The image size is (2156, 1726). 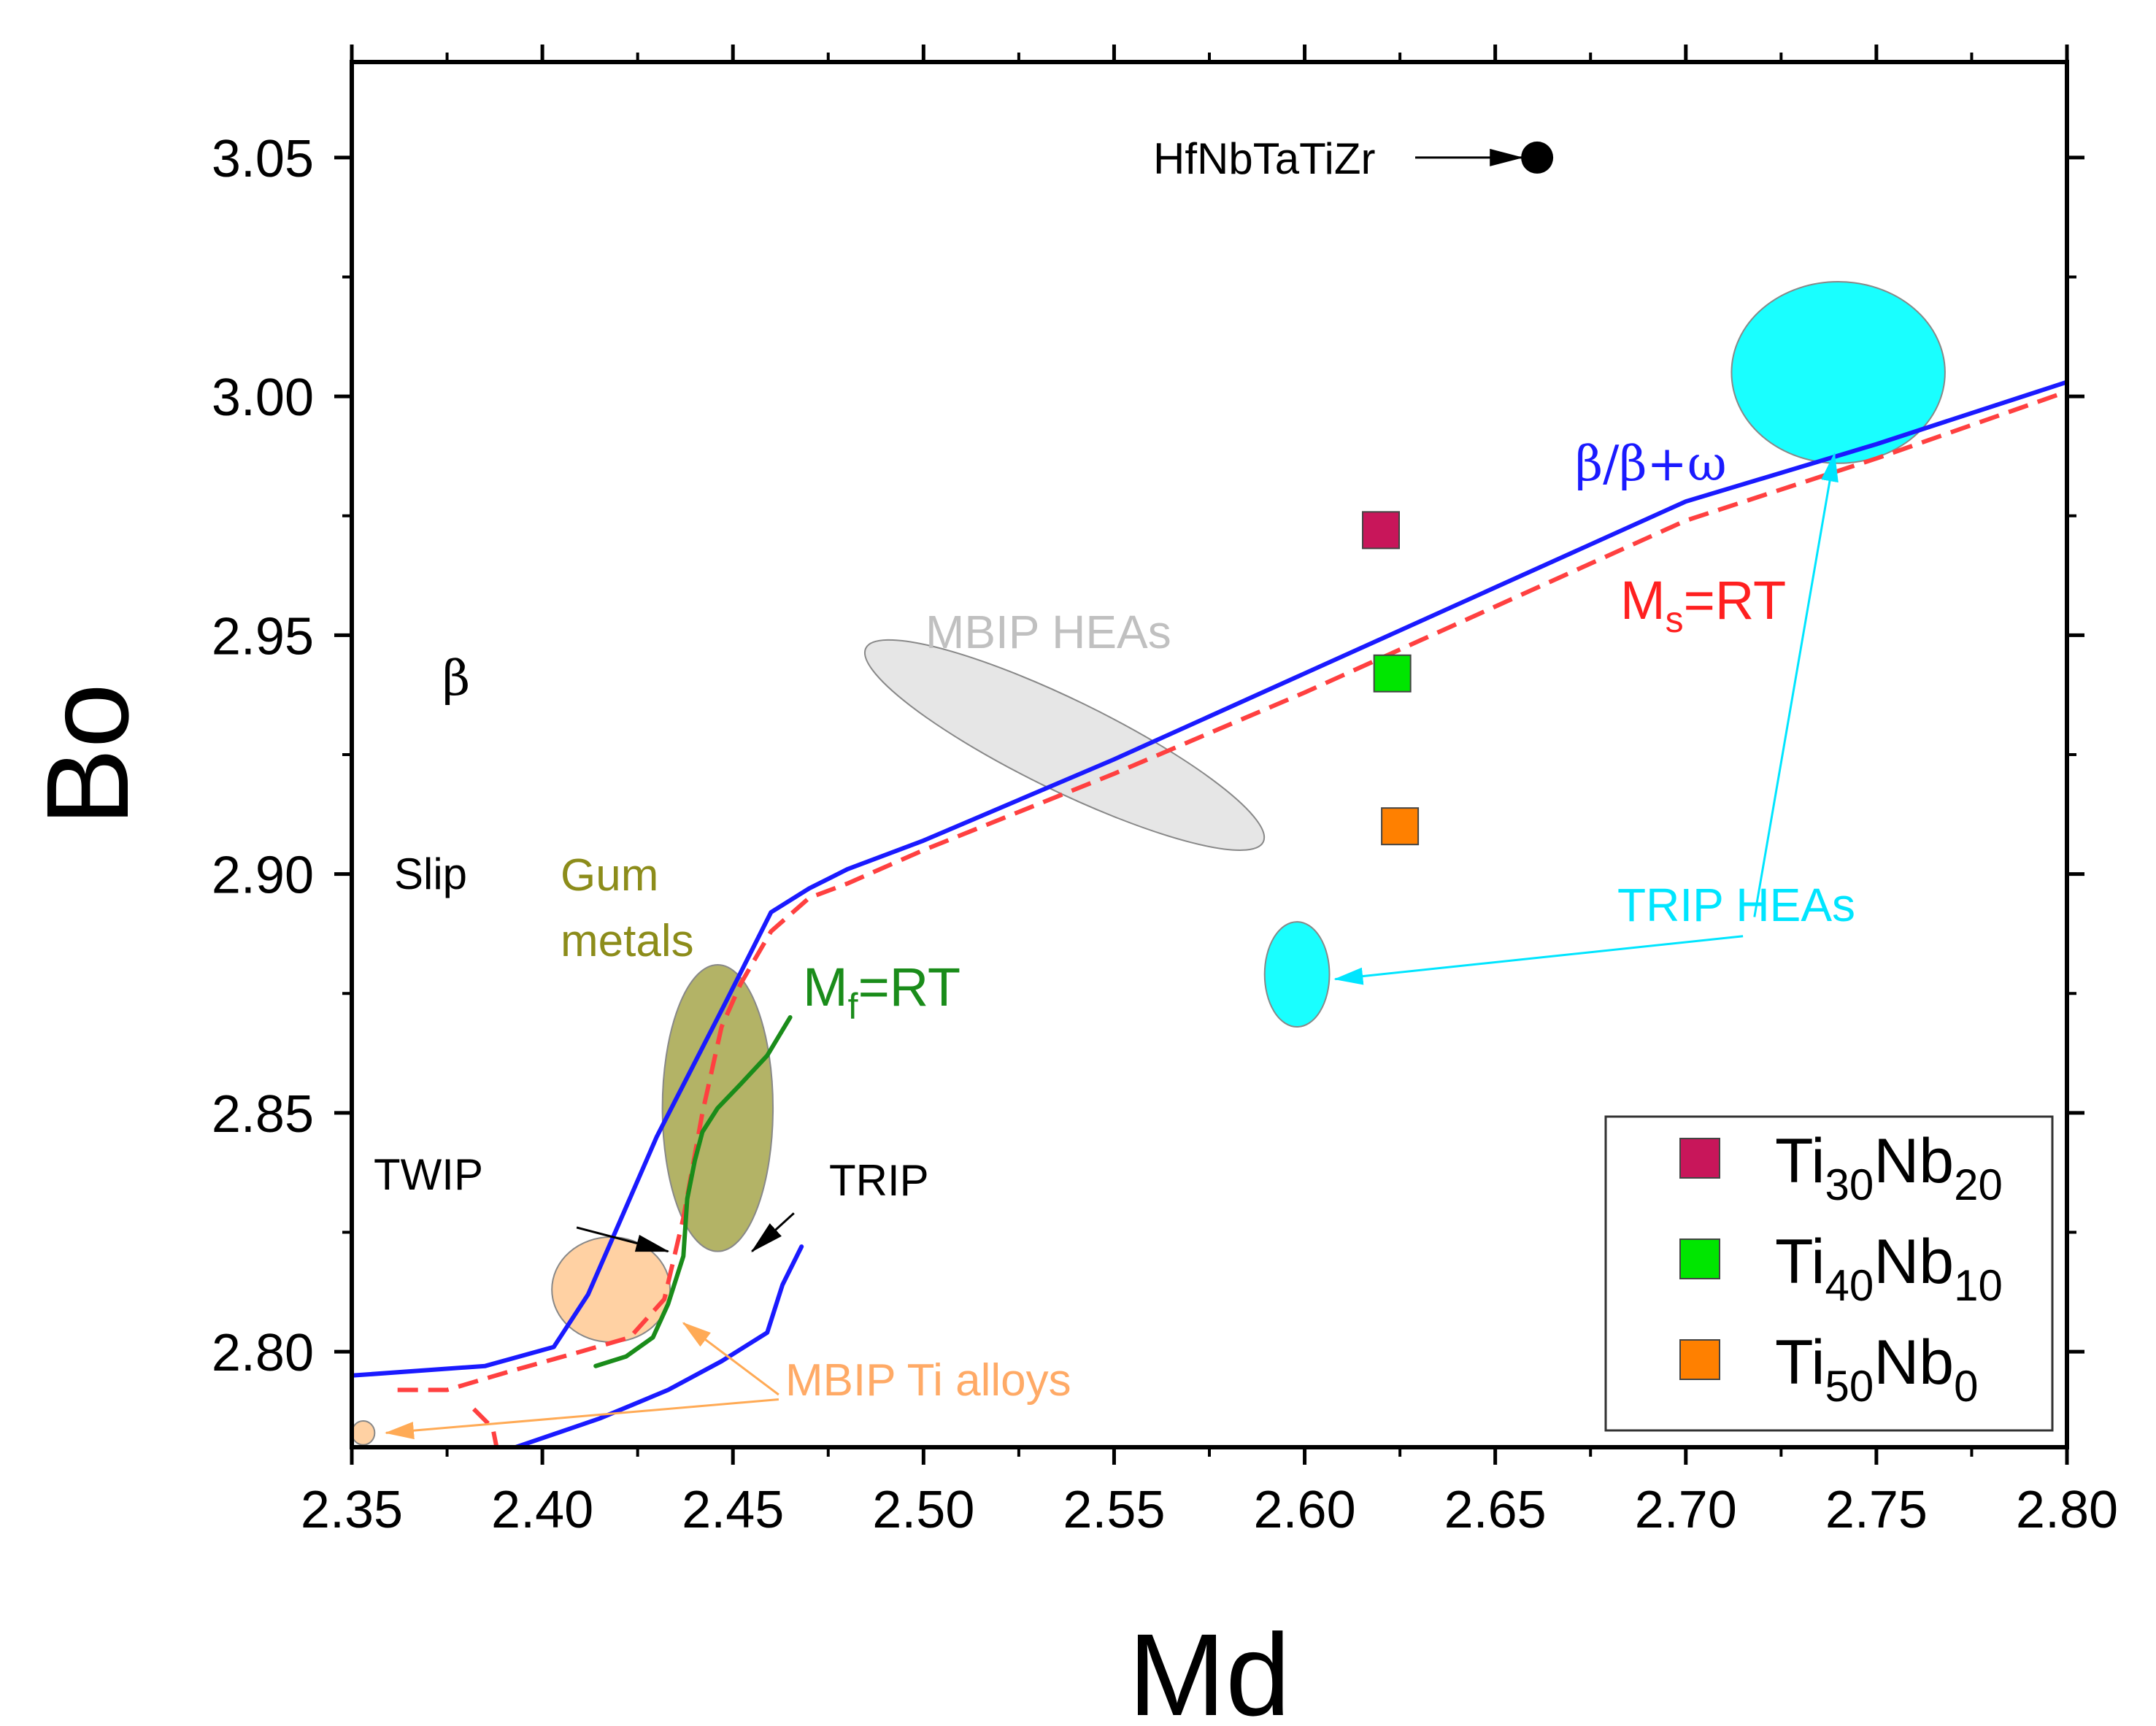 What do you see at coordinates (1877, 1369) in the screenshot?
I see `legend-label-ti50nb0: Ti50Nb0` at bounding box center [1877, 1369].